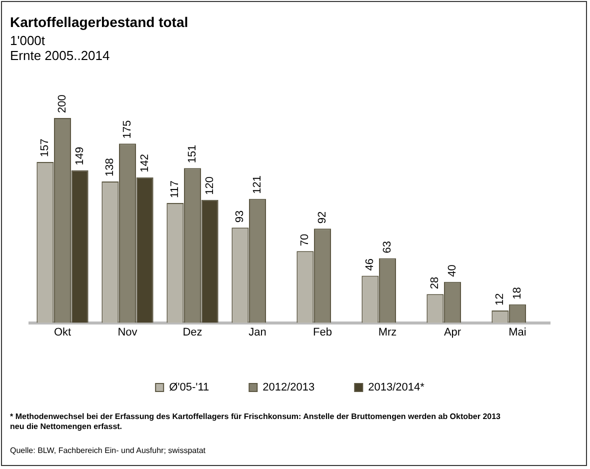 The image size is (590, 469). I want to click on data-label: 40, so click(452, 270).